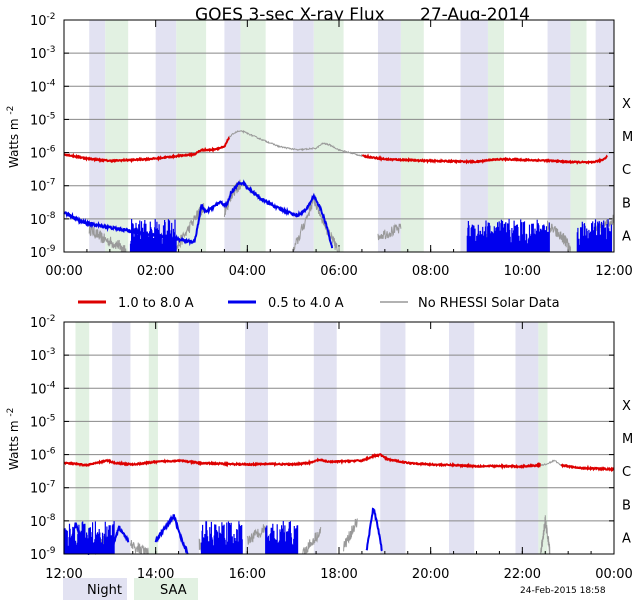 Image resolution: width=640 pixels, height=600 pixels. Describe the element at coordinates (290, 15) in the screenshot. I see `chart-title: GOES 3-sec X-ray Flux` at that location.